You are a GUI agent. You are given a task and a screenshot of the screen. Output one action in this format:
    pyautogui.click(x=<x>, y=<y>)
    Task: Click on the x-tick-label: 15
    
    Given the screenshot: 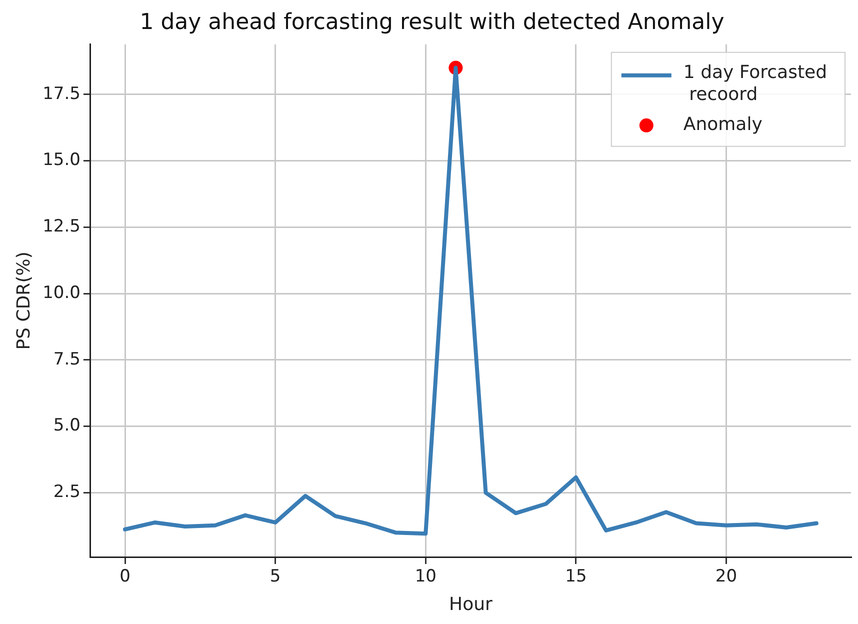 What is the action you would take?
    pyautogui.click(x=576, y=576)
    